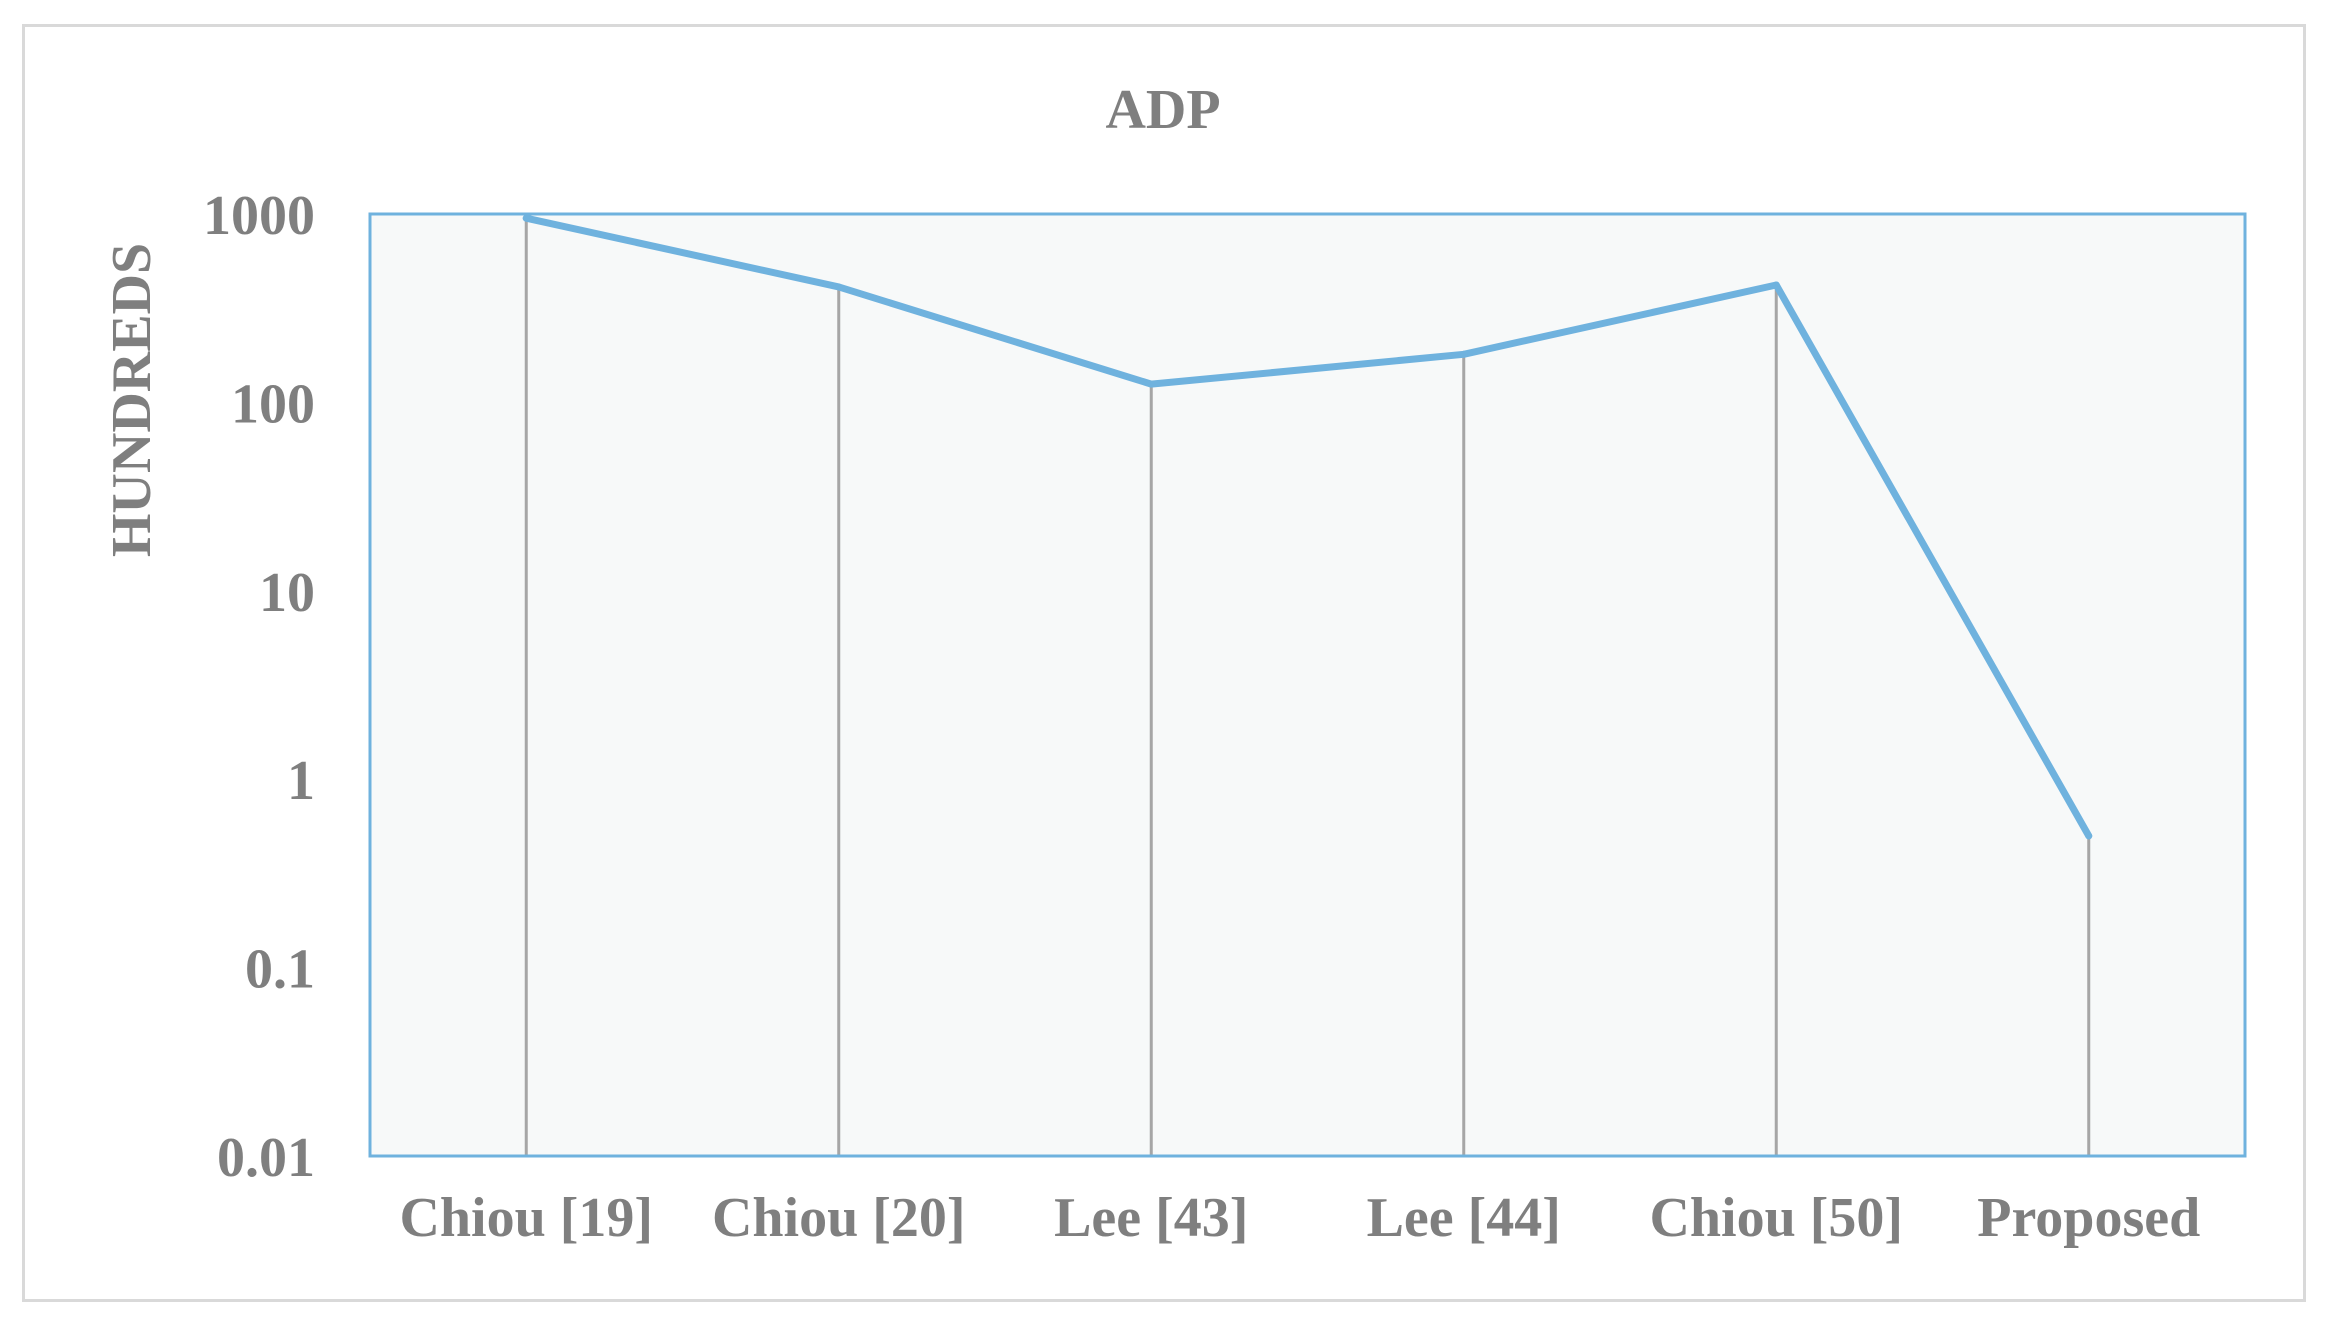 Image resolution: width=2327 pixels, height=1332 pixels. Describe the element at coordinates (839, 1218) in the screenshot. I see `x-tick-label-1: Chiou [20]` at that location.